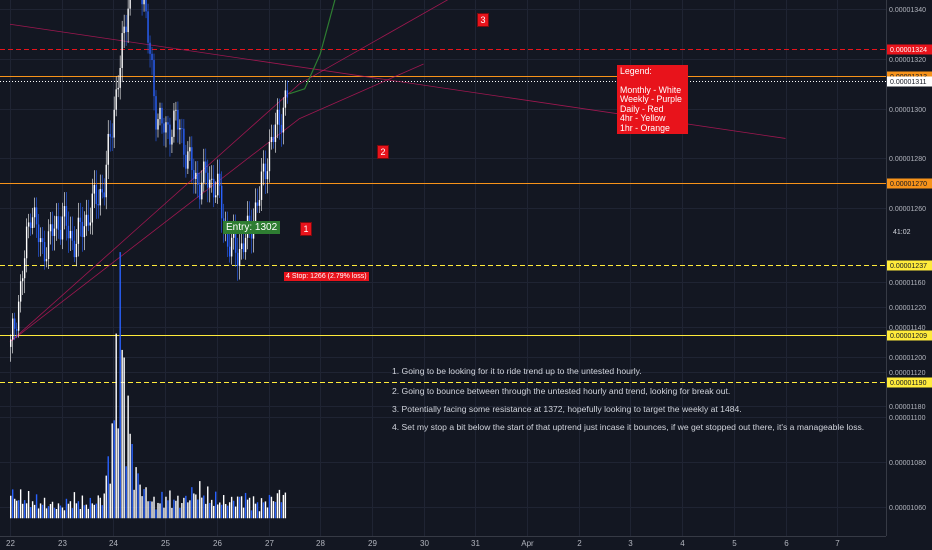  I want to click on x-tick-label: 22, so click(10, 543).